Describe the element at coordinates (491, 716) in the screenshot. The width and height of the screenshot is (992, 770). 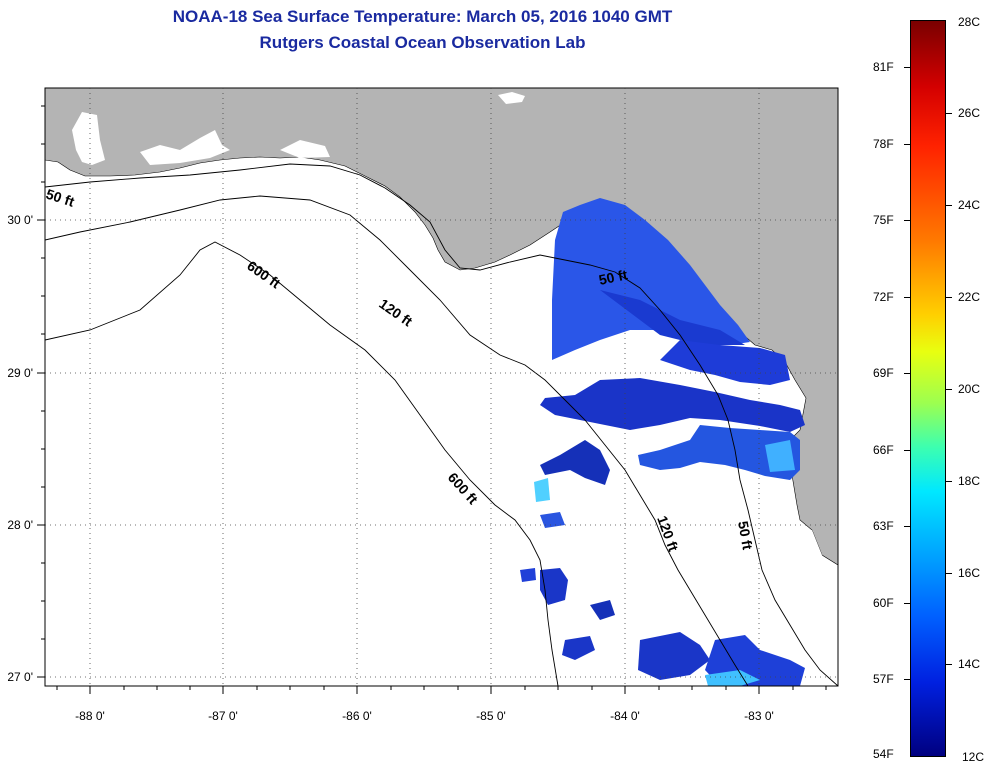
I see `lon-label: -85 0'` at that location.